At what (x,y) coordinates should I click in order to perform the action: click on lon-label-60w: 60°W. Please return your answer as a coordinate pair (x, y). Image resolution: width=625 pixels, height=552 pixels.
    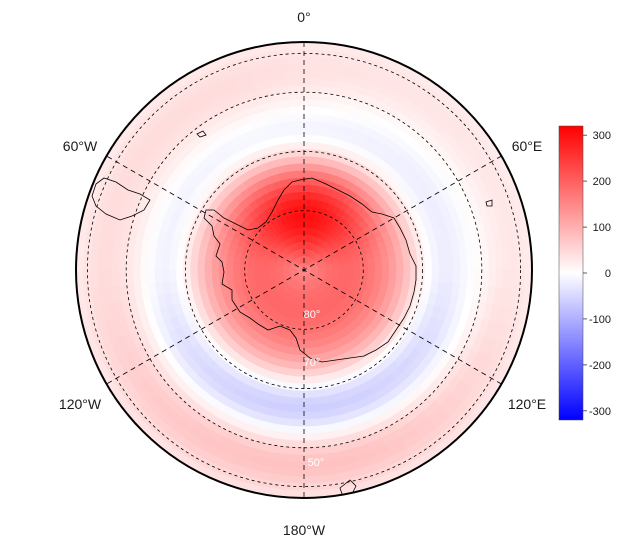
    Looking at the image, I should click on (80, 146).